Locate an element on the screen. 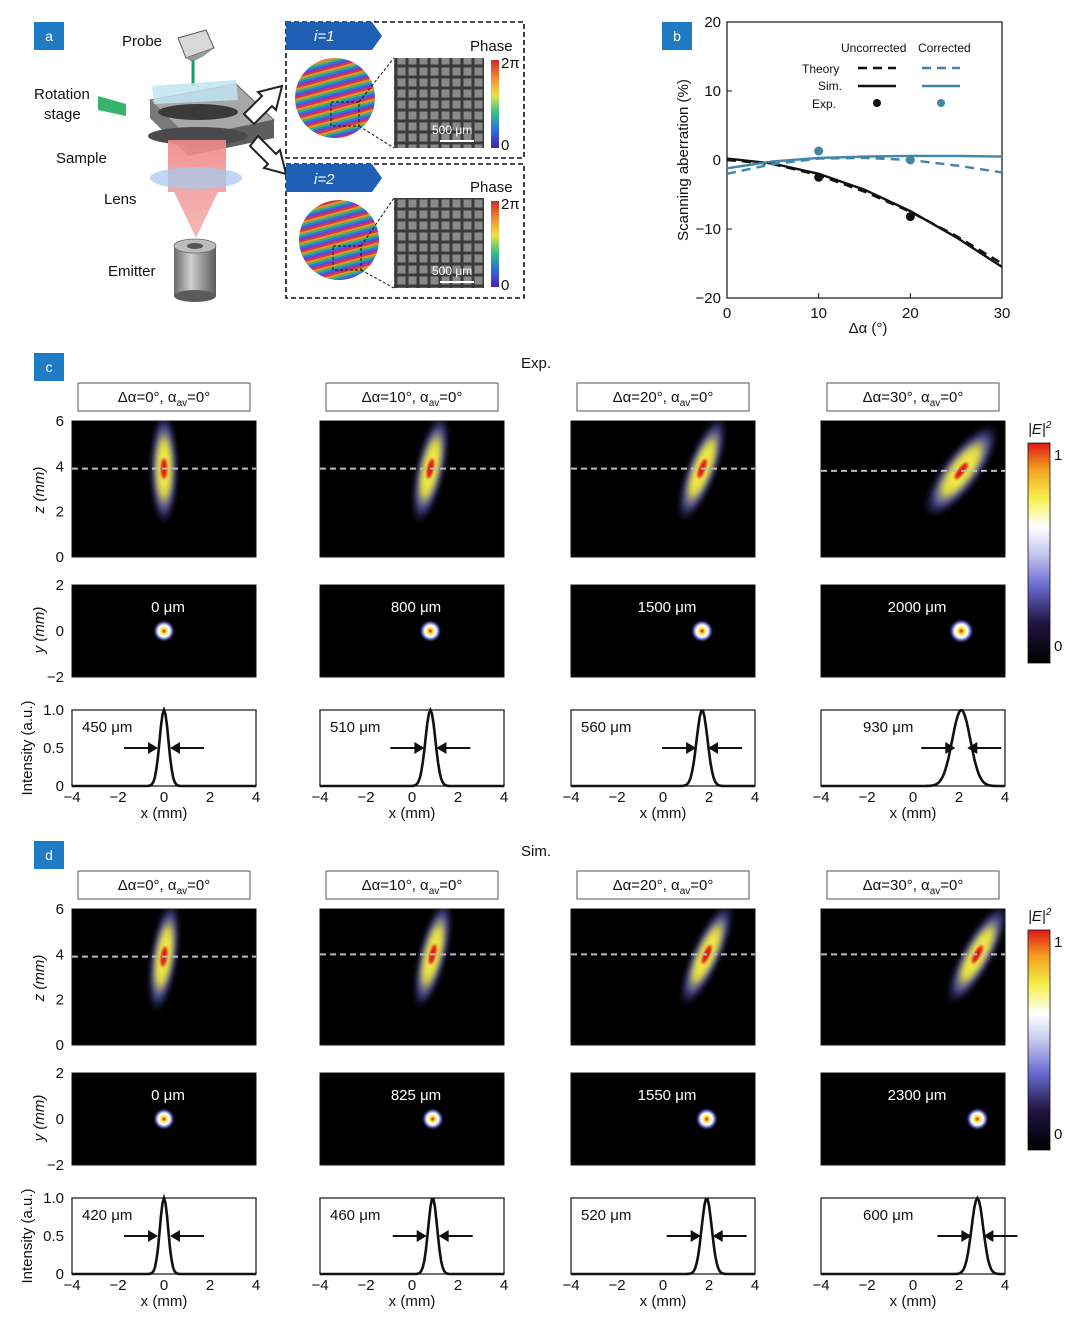 This screenshot has height=1318, width=1080. legend-theory: Theory is located at coordinates (820, 69).